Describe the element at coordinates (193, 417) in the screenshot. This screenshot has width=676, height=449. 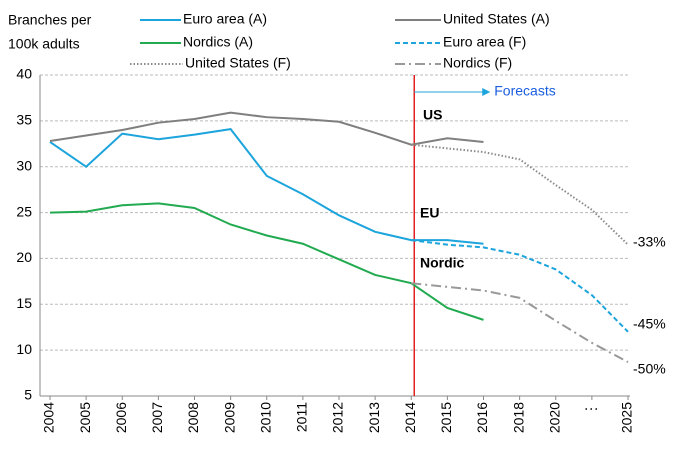
I see `x-tick-label: 2008` at that location.